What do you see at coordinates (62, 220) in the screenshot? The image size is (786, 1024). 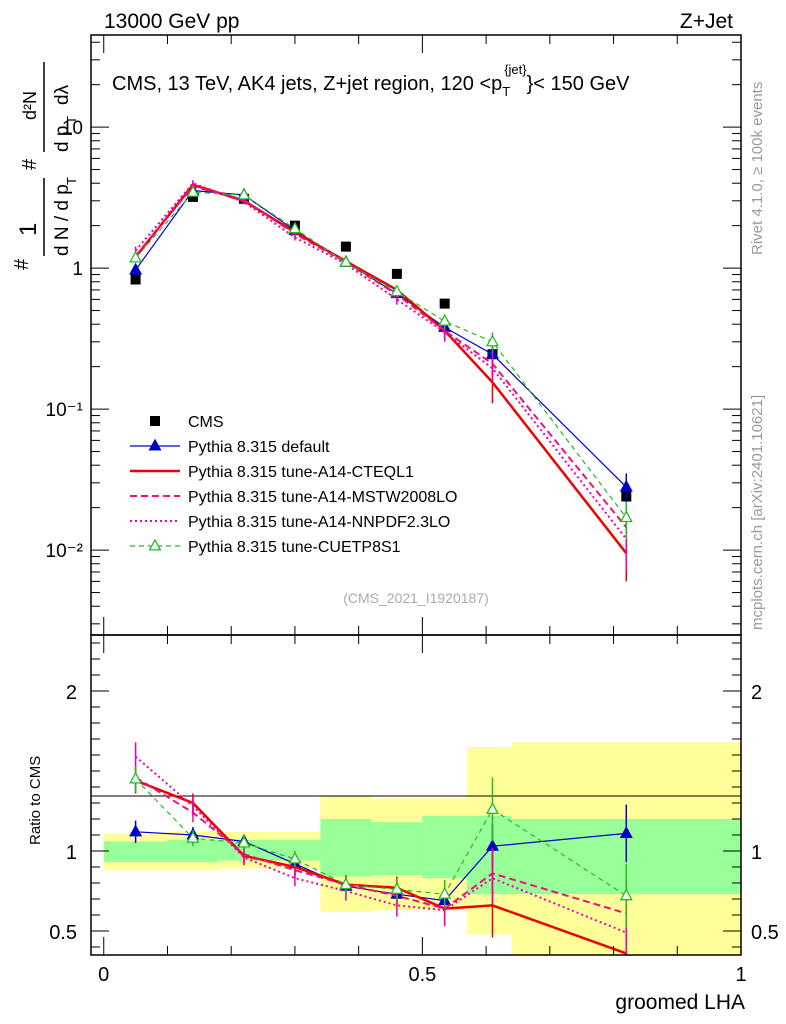 I see `ylabel-dN: d N / d p` at bounding box center [62, 220].